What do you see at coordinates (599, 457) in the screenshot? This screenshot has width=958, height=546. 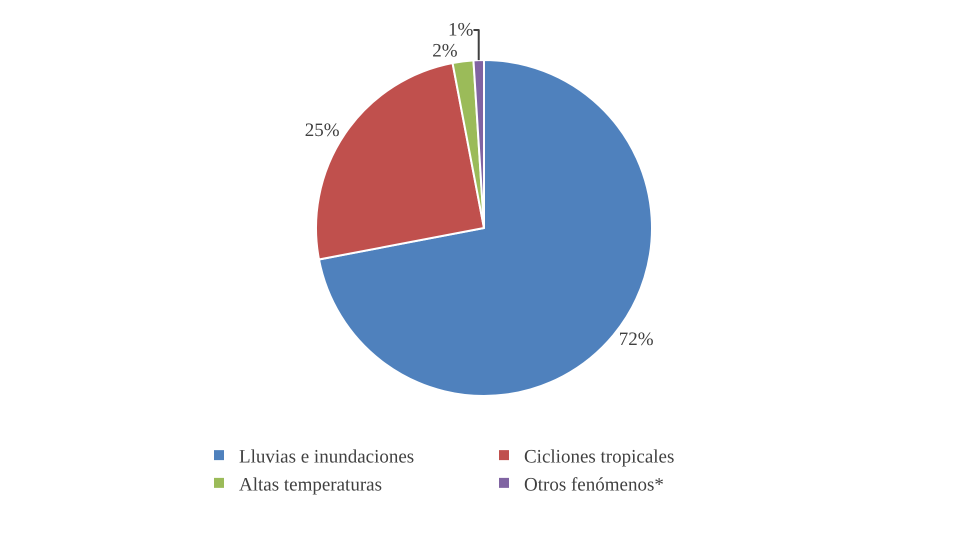 I see `legend-label: Cicliones tropicales` at bounding box center [599, 457].